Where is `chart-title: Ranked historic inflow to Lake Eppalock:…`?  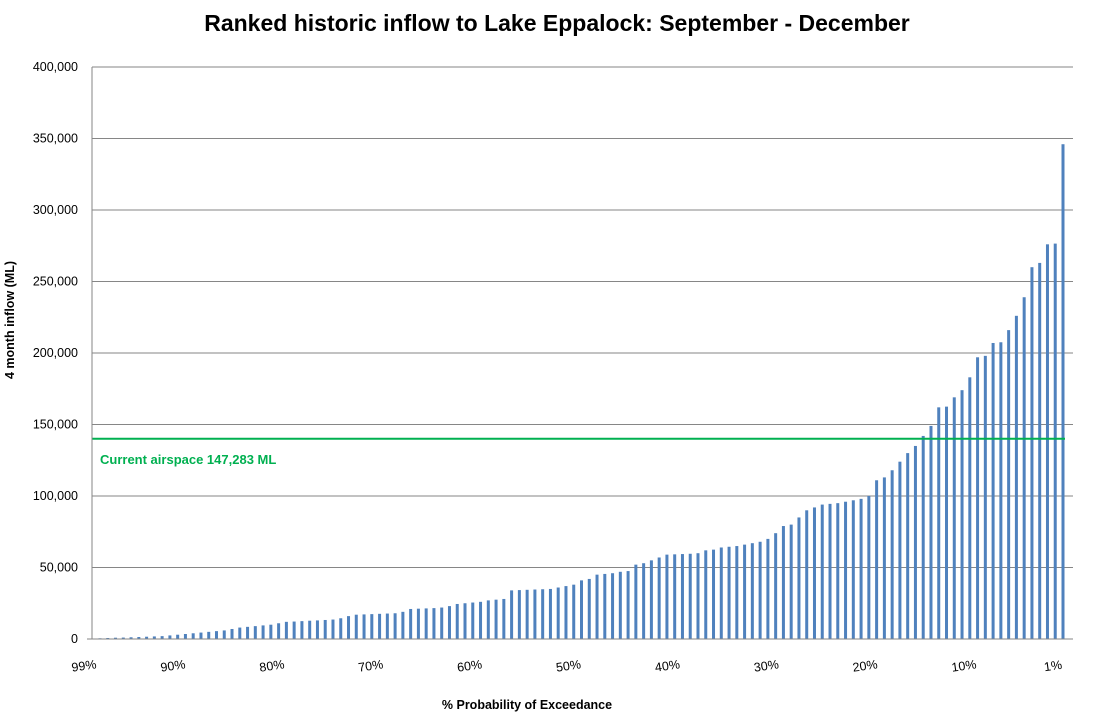
chart-title: Ranked historic inflow to Lake Eppalock:… is located at coordinates (557, 23).